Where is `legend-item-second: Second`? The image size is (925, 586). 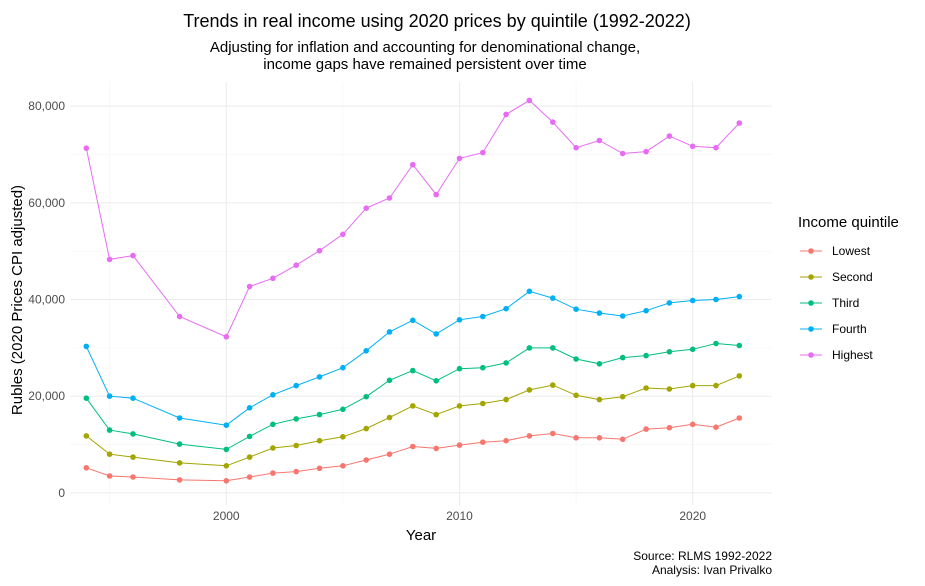
legend-item-second: Second is located at coordinates (836, 277).